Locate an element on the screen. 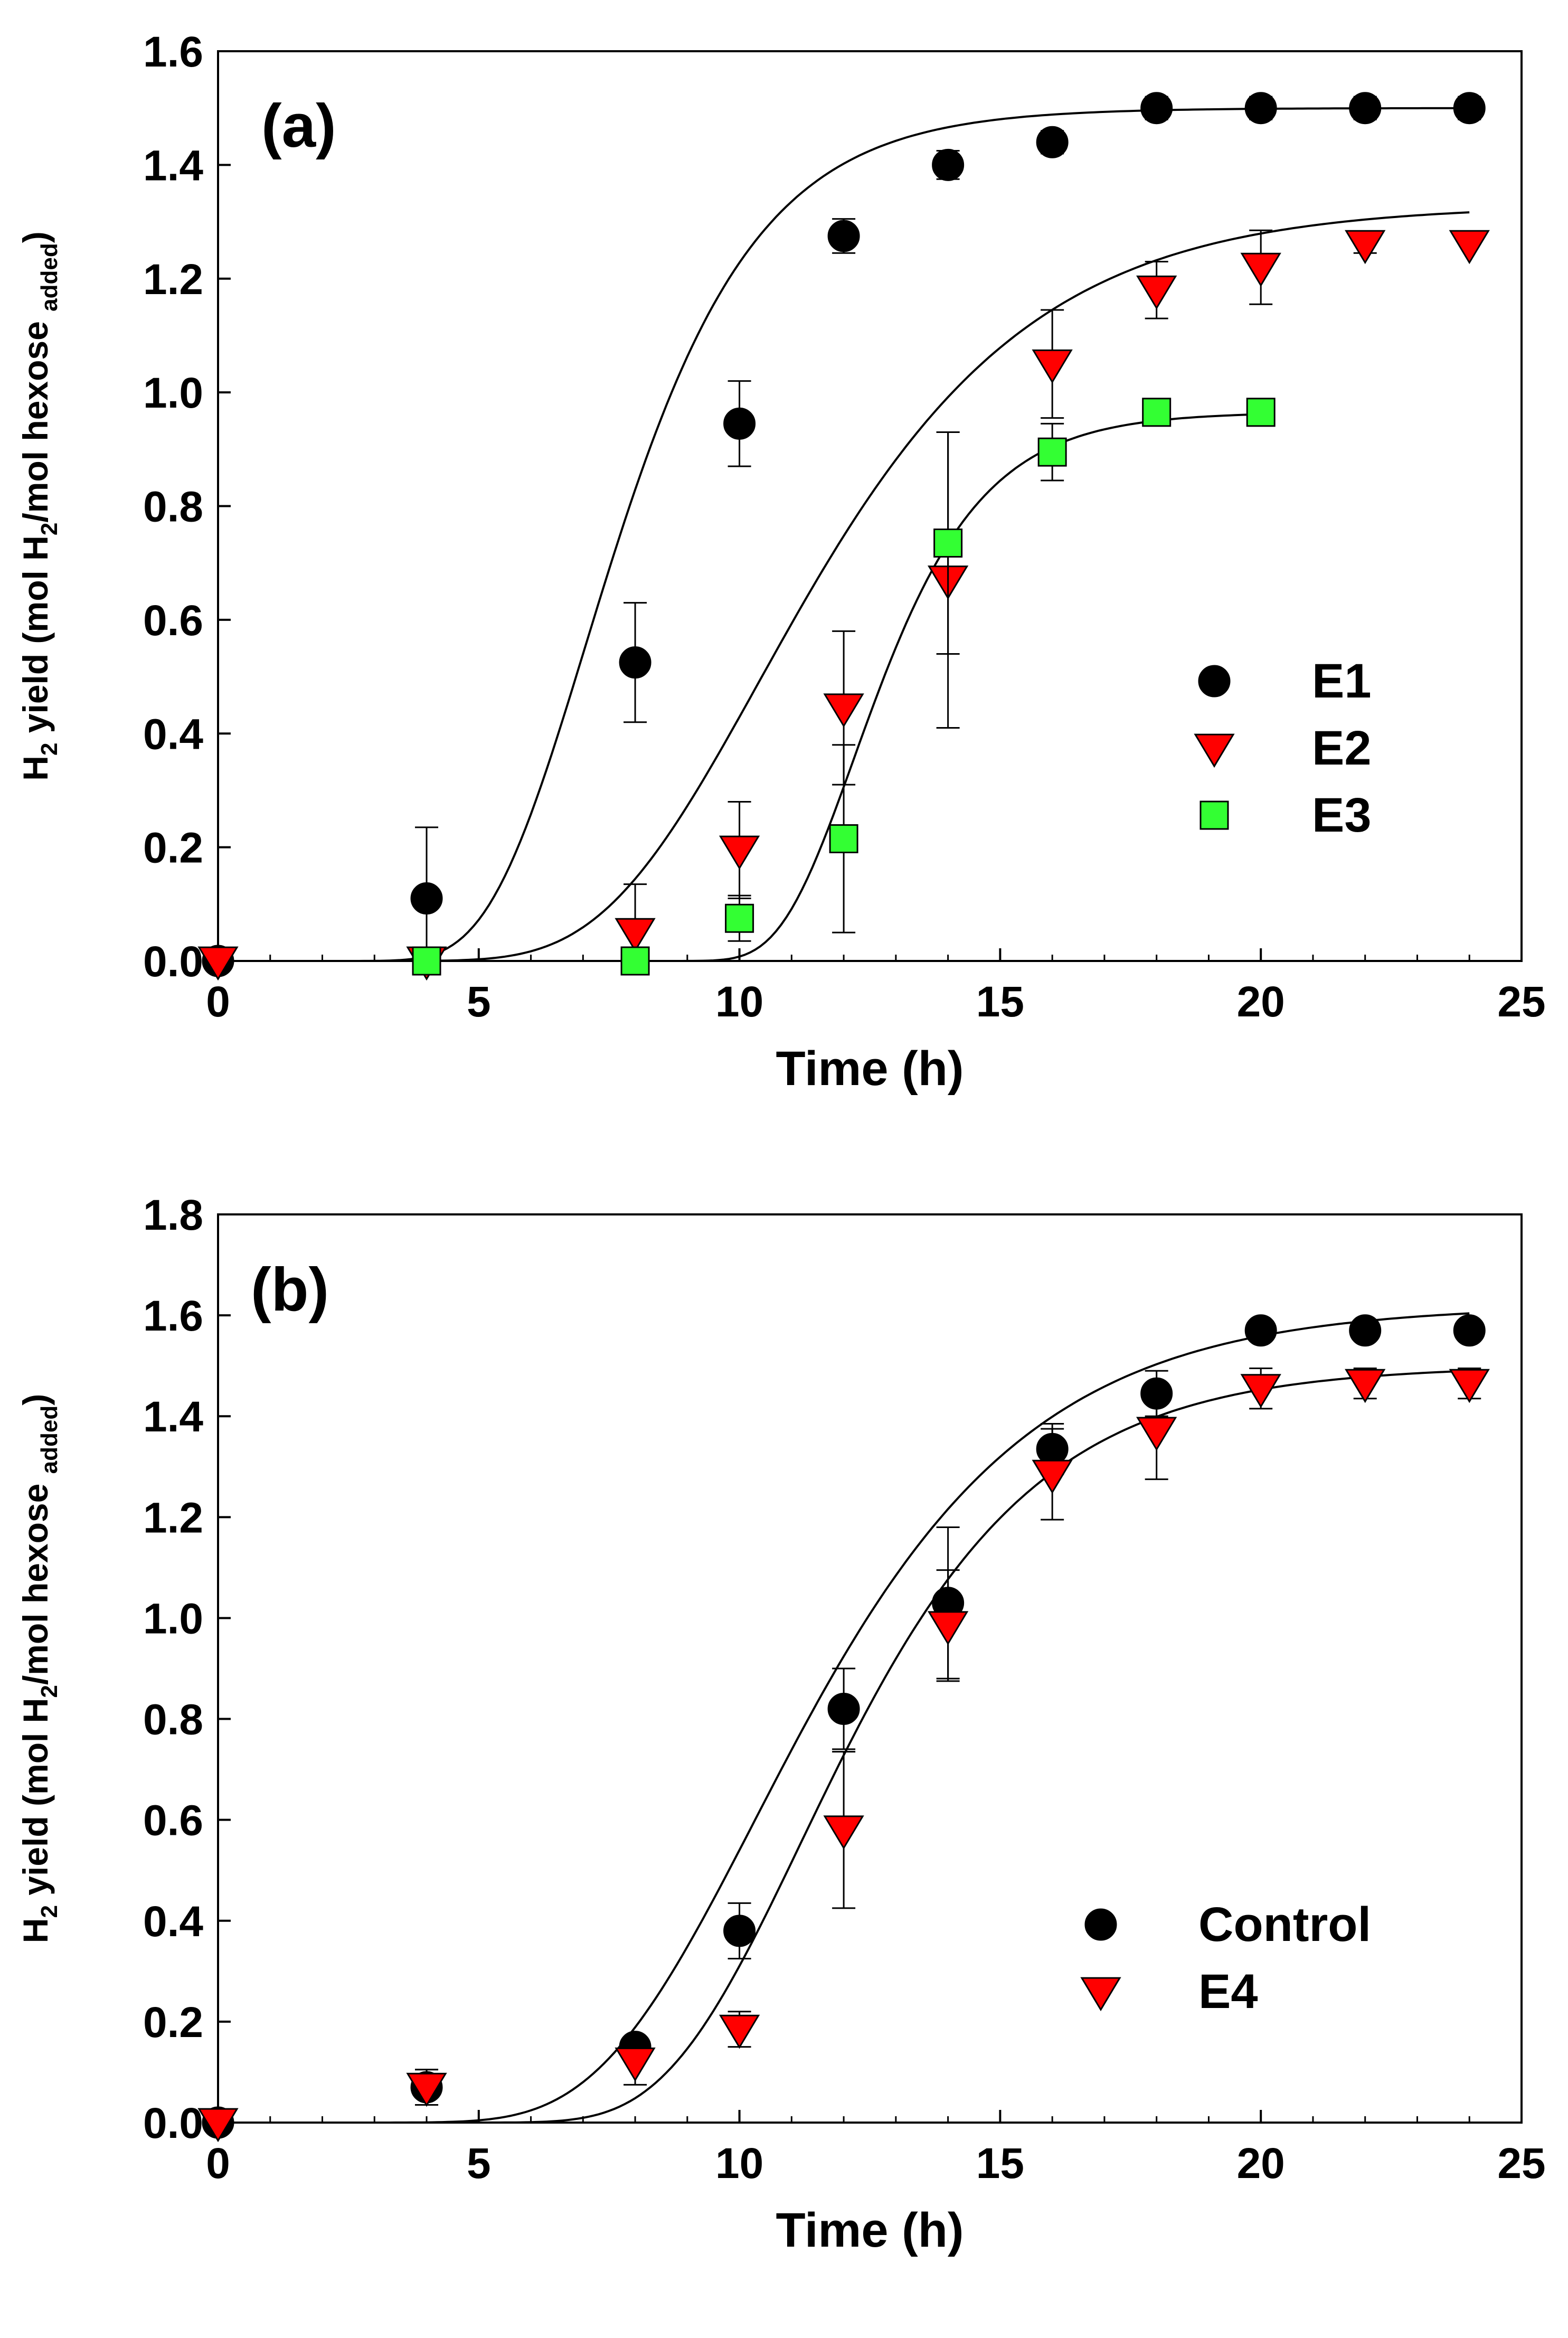 The image size is (1568, 2338). legend-label-e2: E2 is located at coordinates (1342, 748).